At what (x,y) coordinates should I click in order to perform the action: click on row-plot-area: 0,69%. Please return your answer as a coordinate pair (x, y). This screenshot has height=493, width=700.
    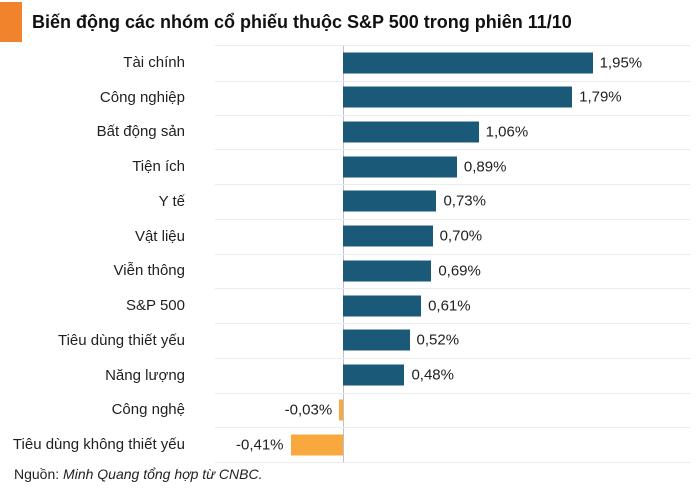
    Looking at the image, I should click on (452, 272).